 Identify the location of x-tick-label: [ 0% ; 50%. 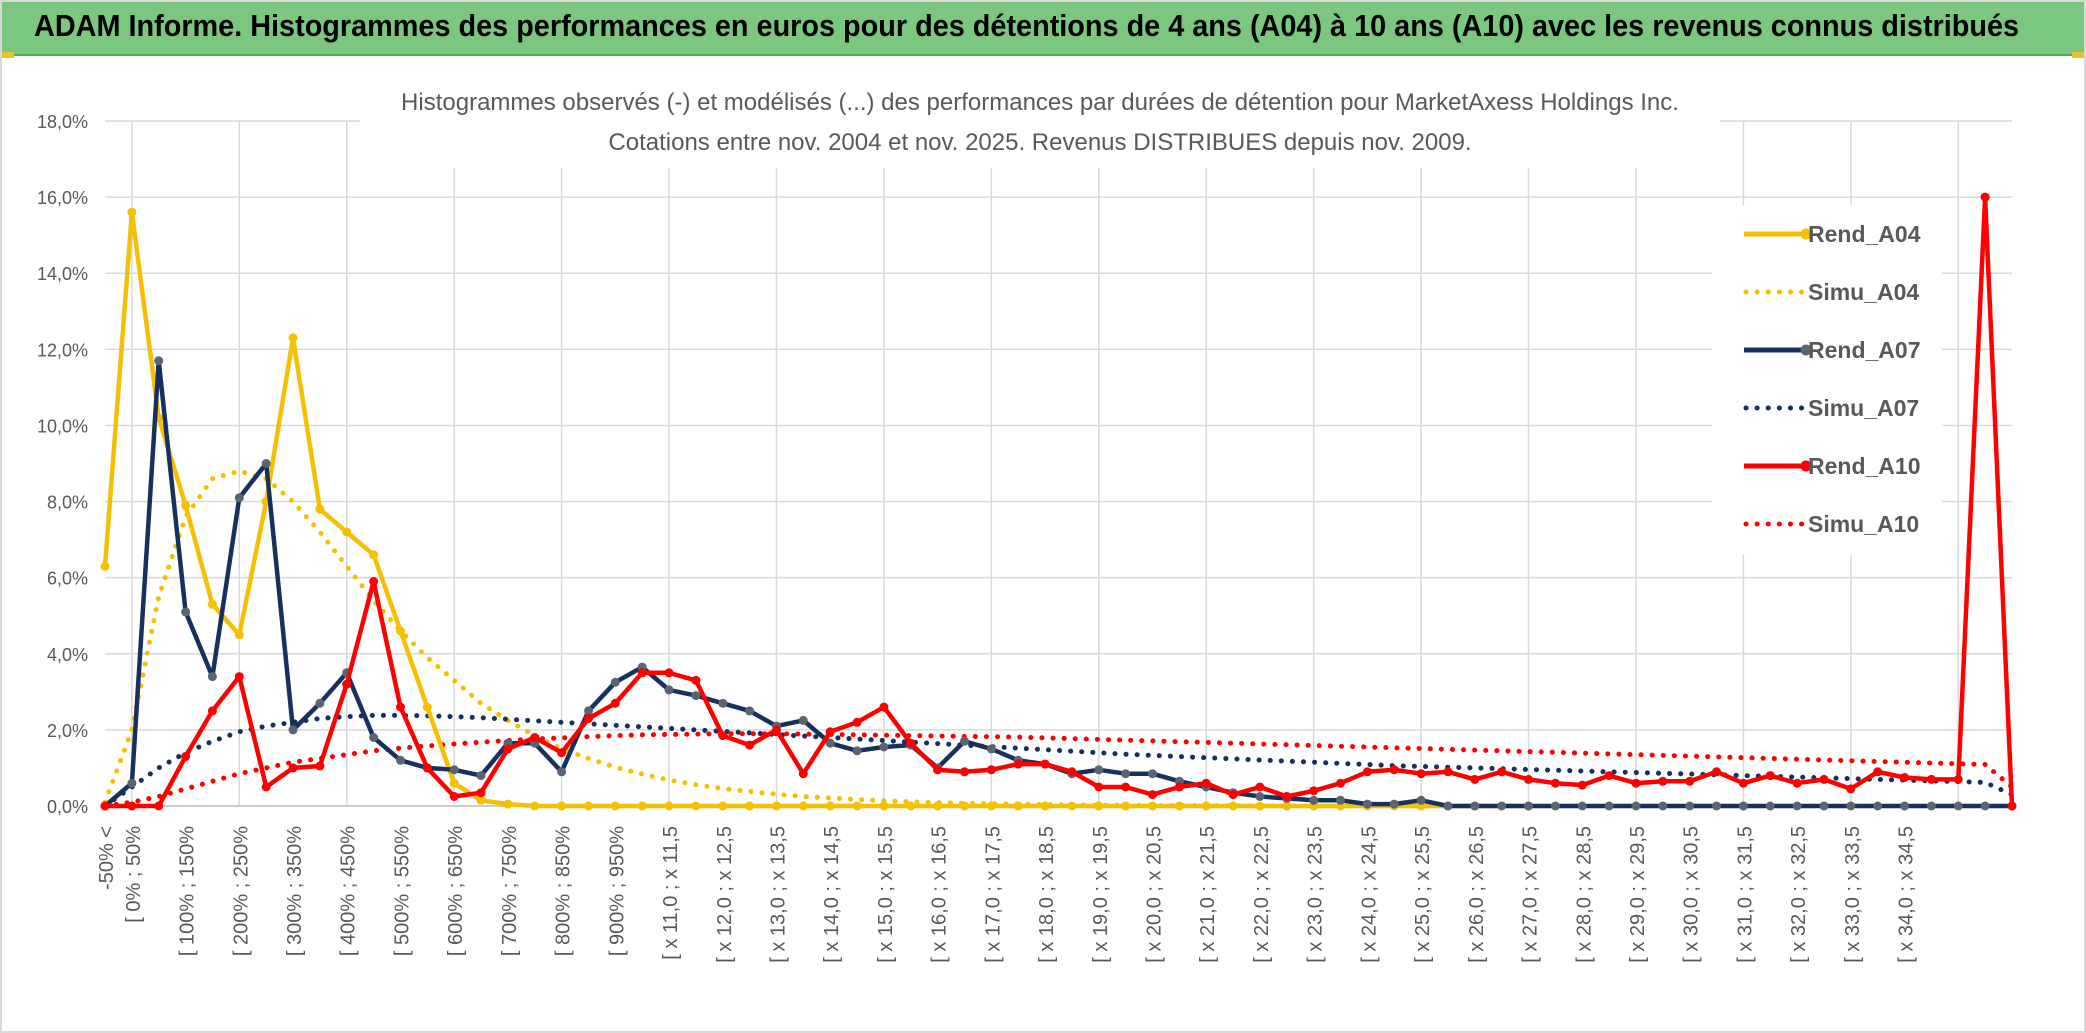
(134, 874).